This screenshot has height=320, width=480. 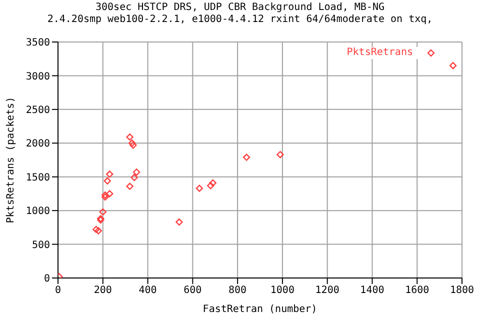 What do you see at coordinates (462, 290) in the screenshot?
I see `x-tick-label: 1800` at bounding box center [462, 290].